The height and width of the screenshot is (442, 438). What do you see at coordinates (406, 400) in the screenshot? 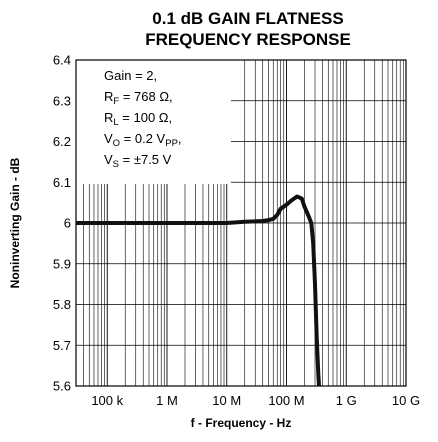
I see `x-tick-label: 10 G` at bounding box center [406, 400].